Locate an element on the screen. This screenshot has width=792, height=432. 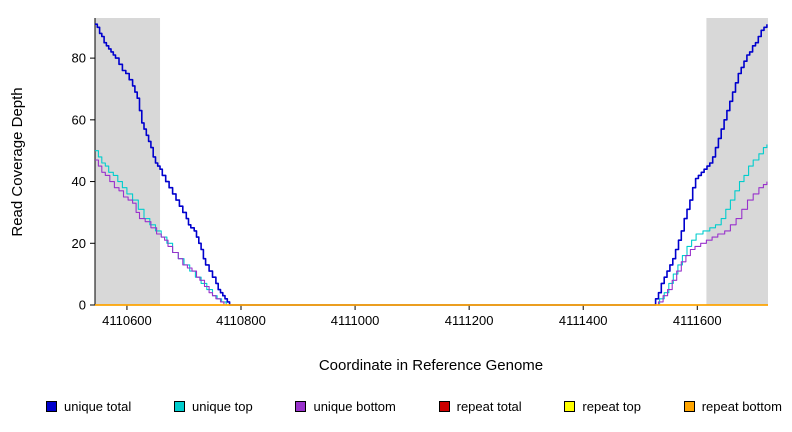
y-axis-label: Read Coverage Depth is located at coordinates (17, 161).